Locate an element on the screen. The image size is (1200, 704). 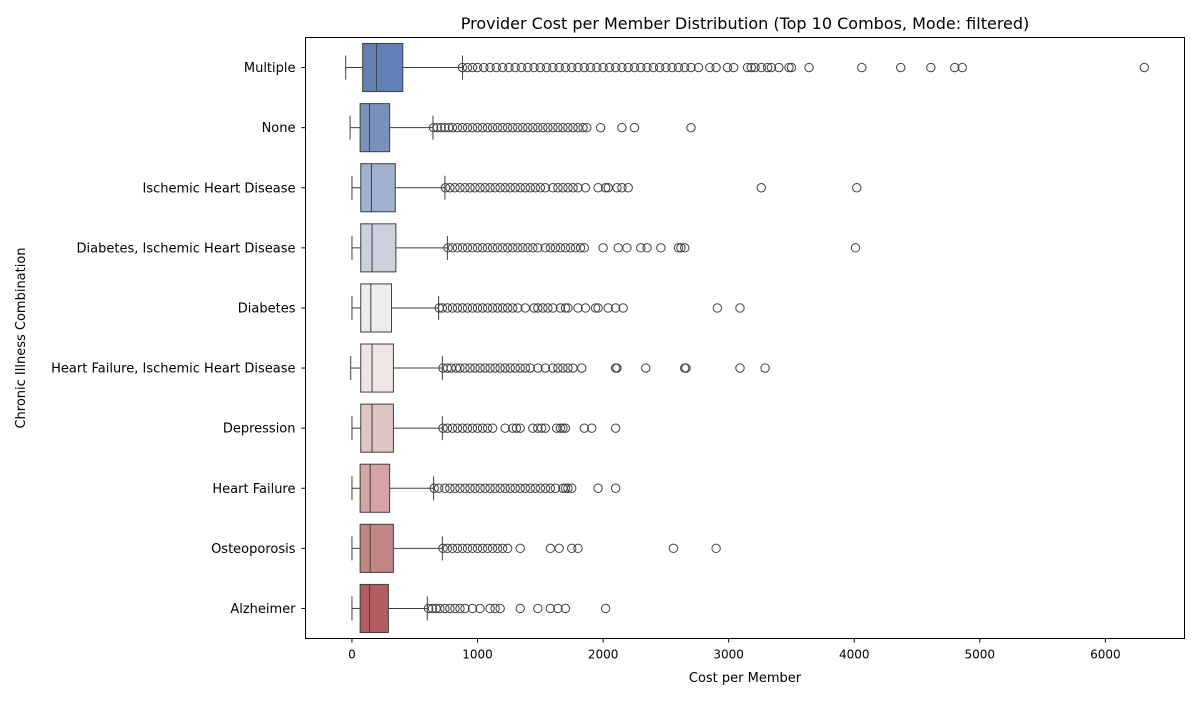
box is located at coordinates (376, 308).